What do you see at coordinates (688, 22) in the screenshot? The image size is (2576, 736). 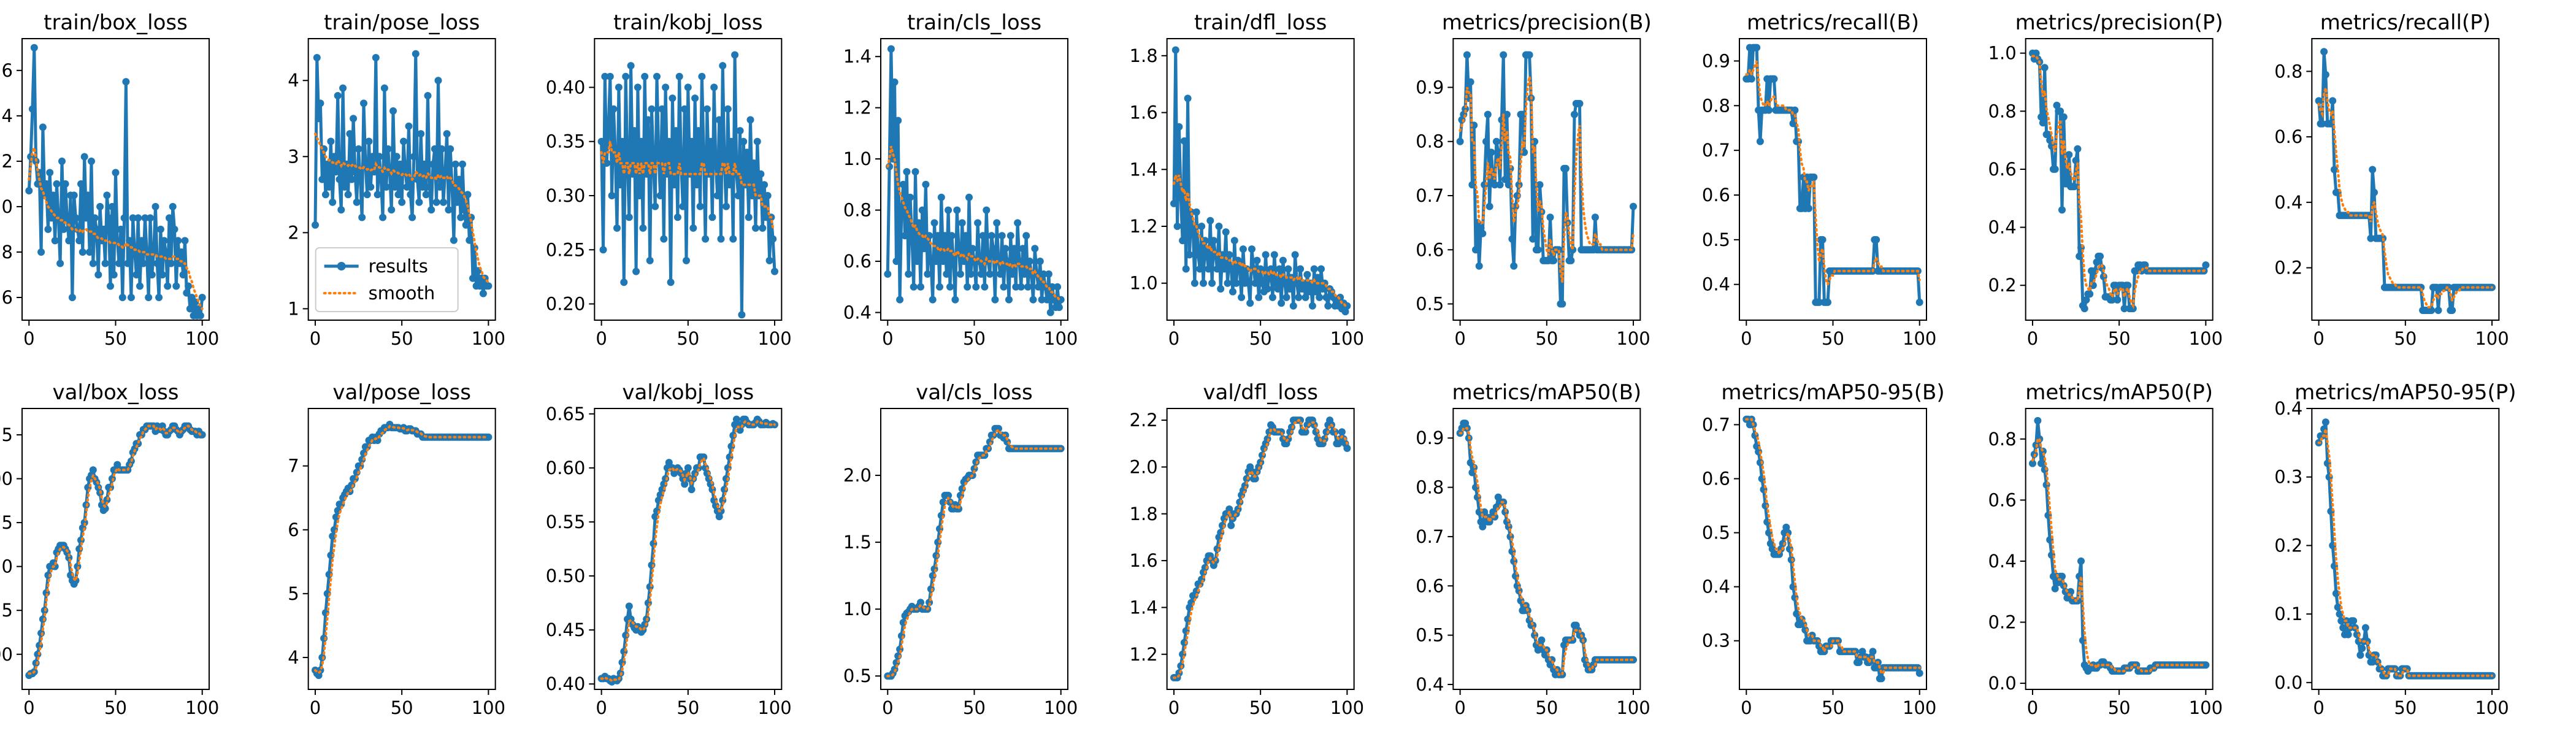 I see `subplot-title: train/kobj_loss` at bounding box center [688, 22].